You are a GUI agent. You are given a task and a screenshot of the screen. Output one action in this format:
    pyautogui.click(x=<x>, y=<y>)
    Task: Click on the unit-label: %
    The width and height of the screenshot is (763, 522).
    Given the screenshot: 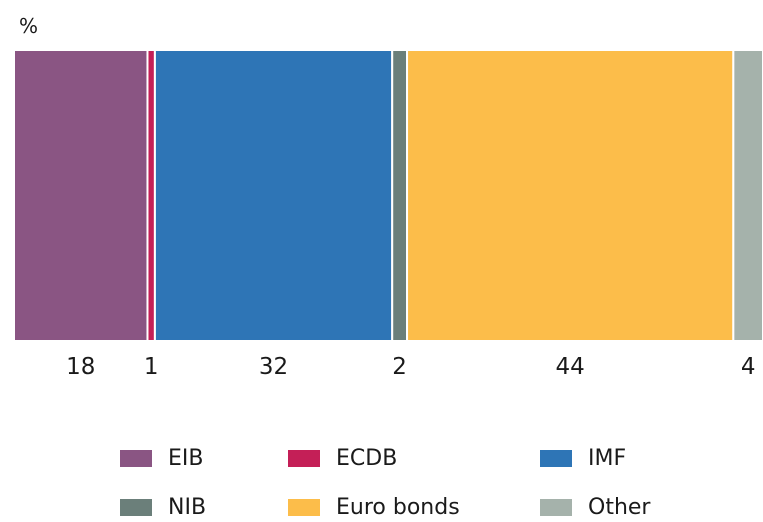 What is the action you would take?
    pyautogui.click(x=29, y=26)
    